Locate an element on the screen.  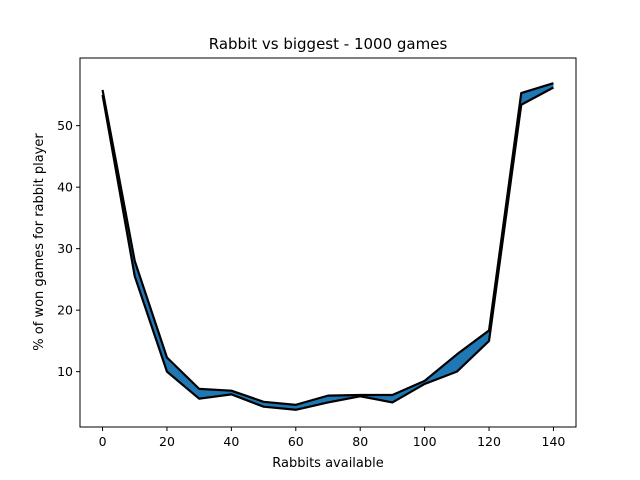
x-tick-label: 40 is located at coordinates (231, 441).